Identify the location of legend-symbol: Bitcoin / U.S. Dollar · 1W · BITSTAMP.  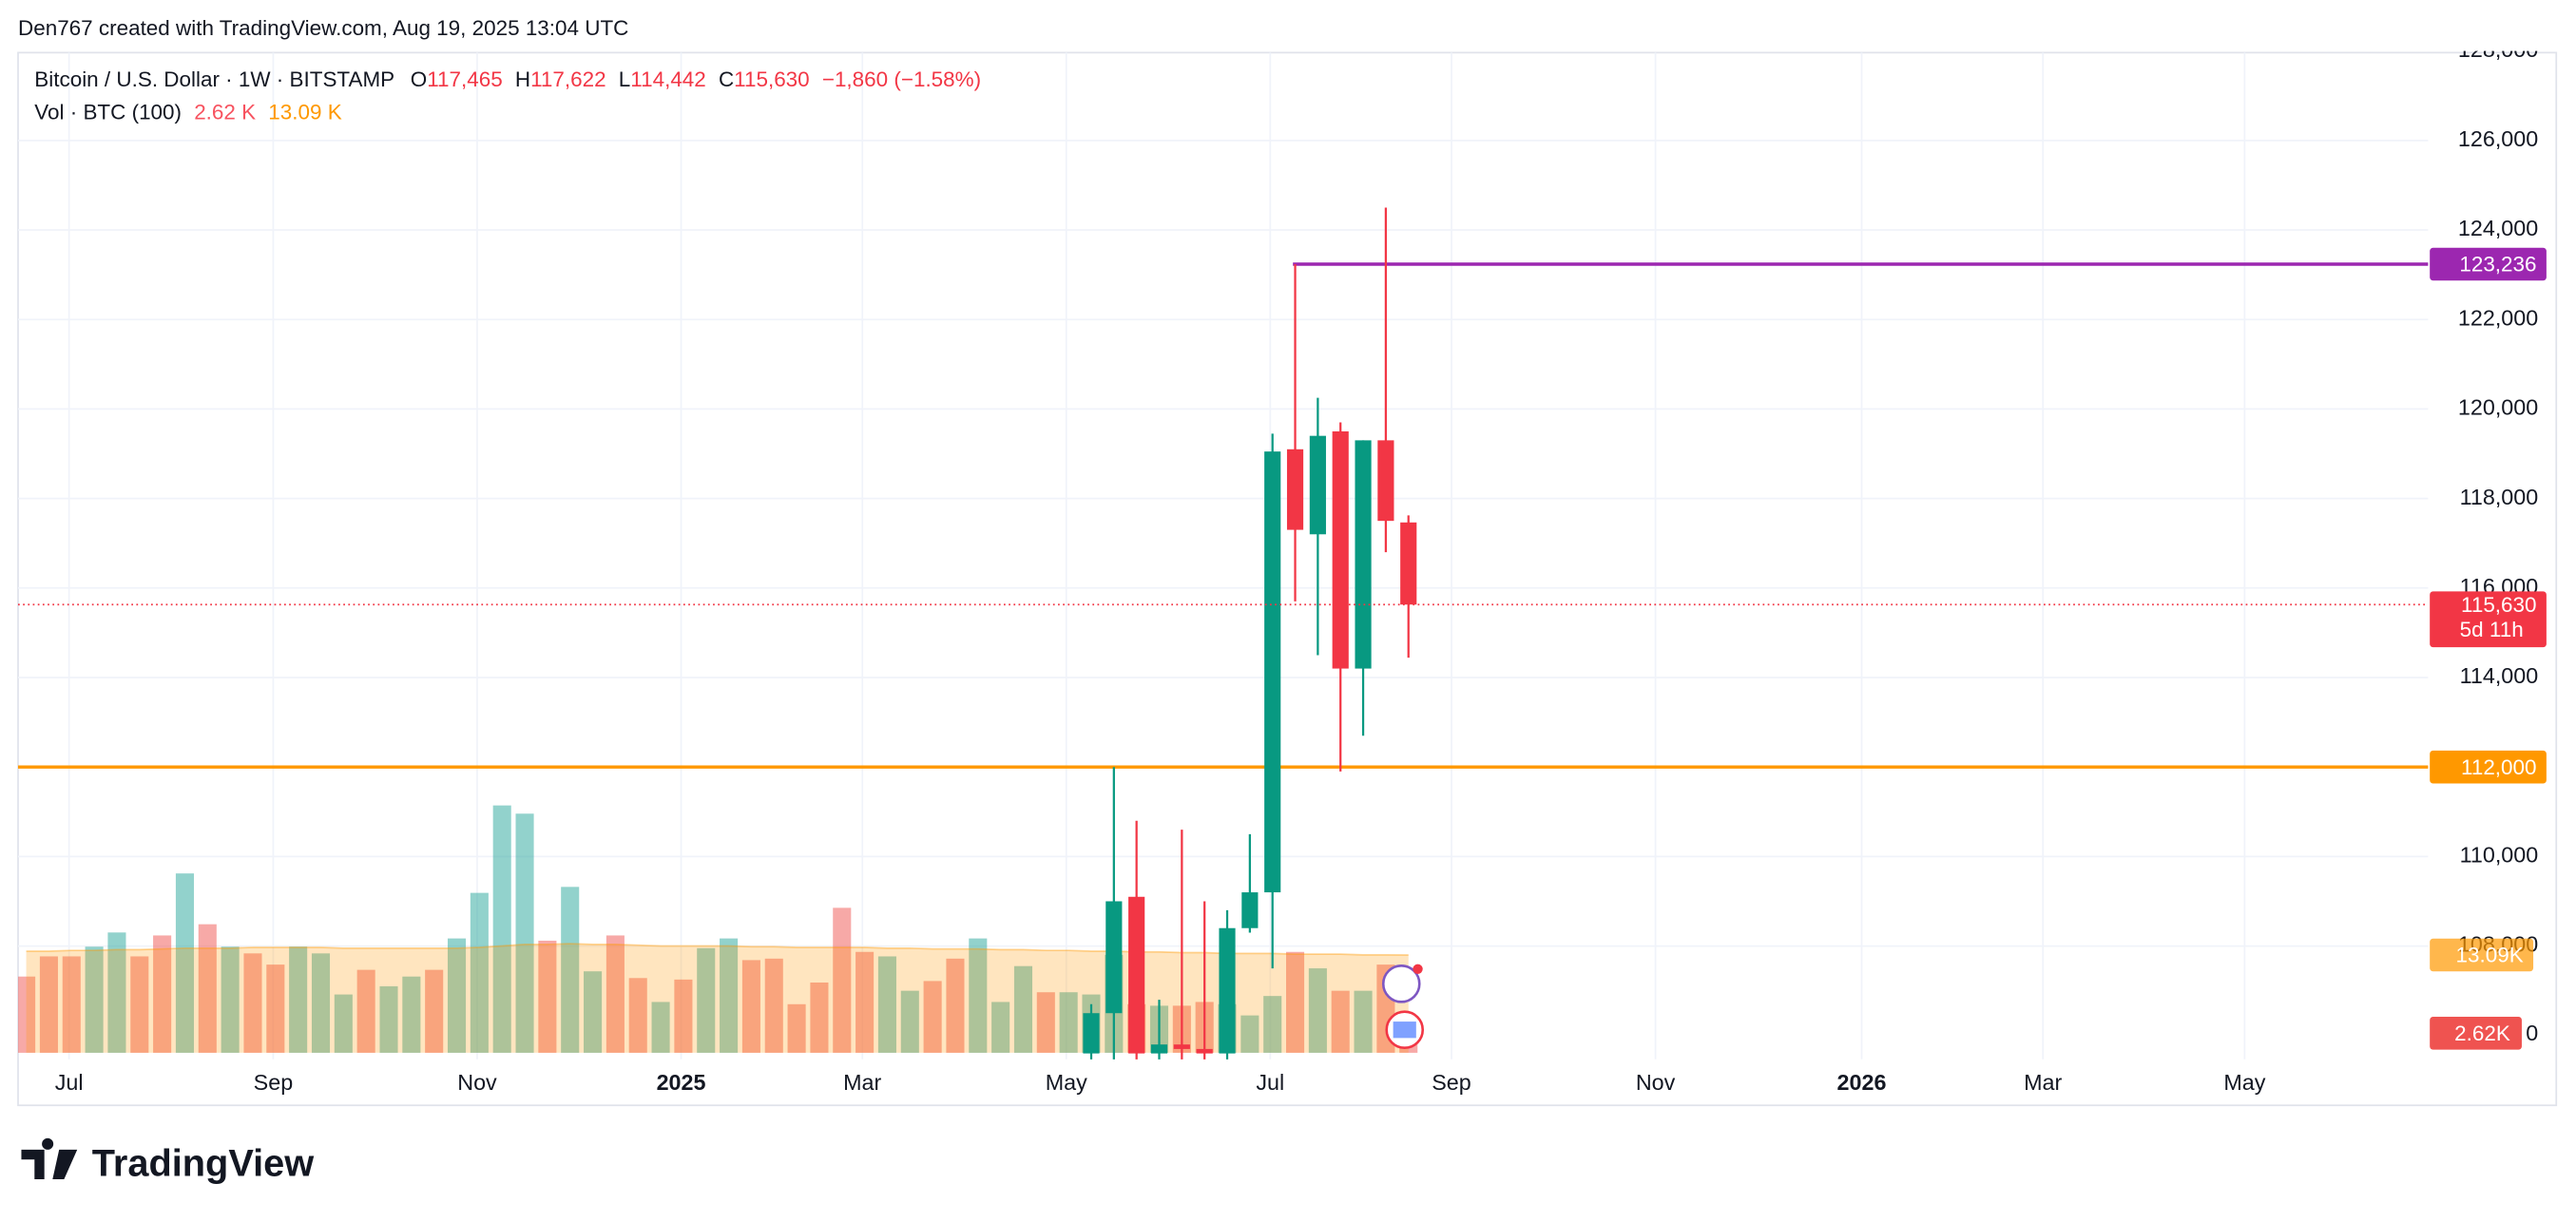
(214, 79).